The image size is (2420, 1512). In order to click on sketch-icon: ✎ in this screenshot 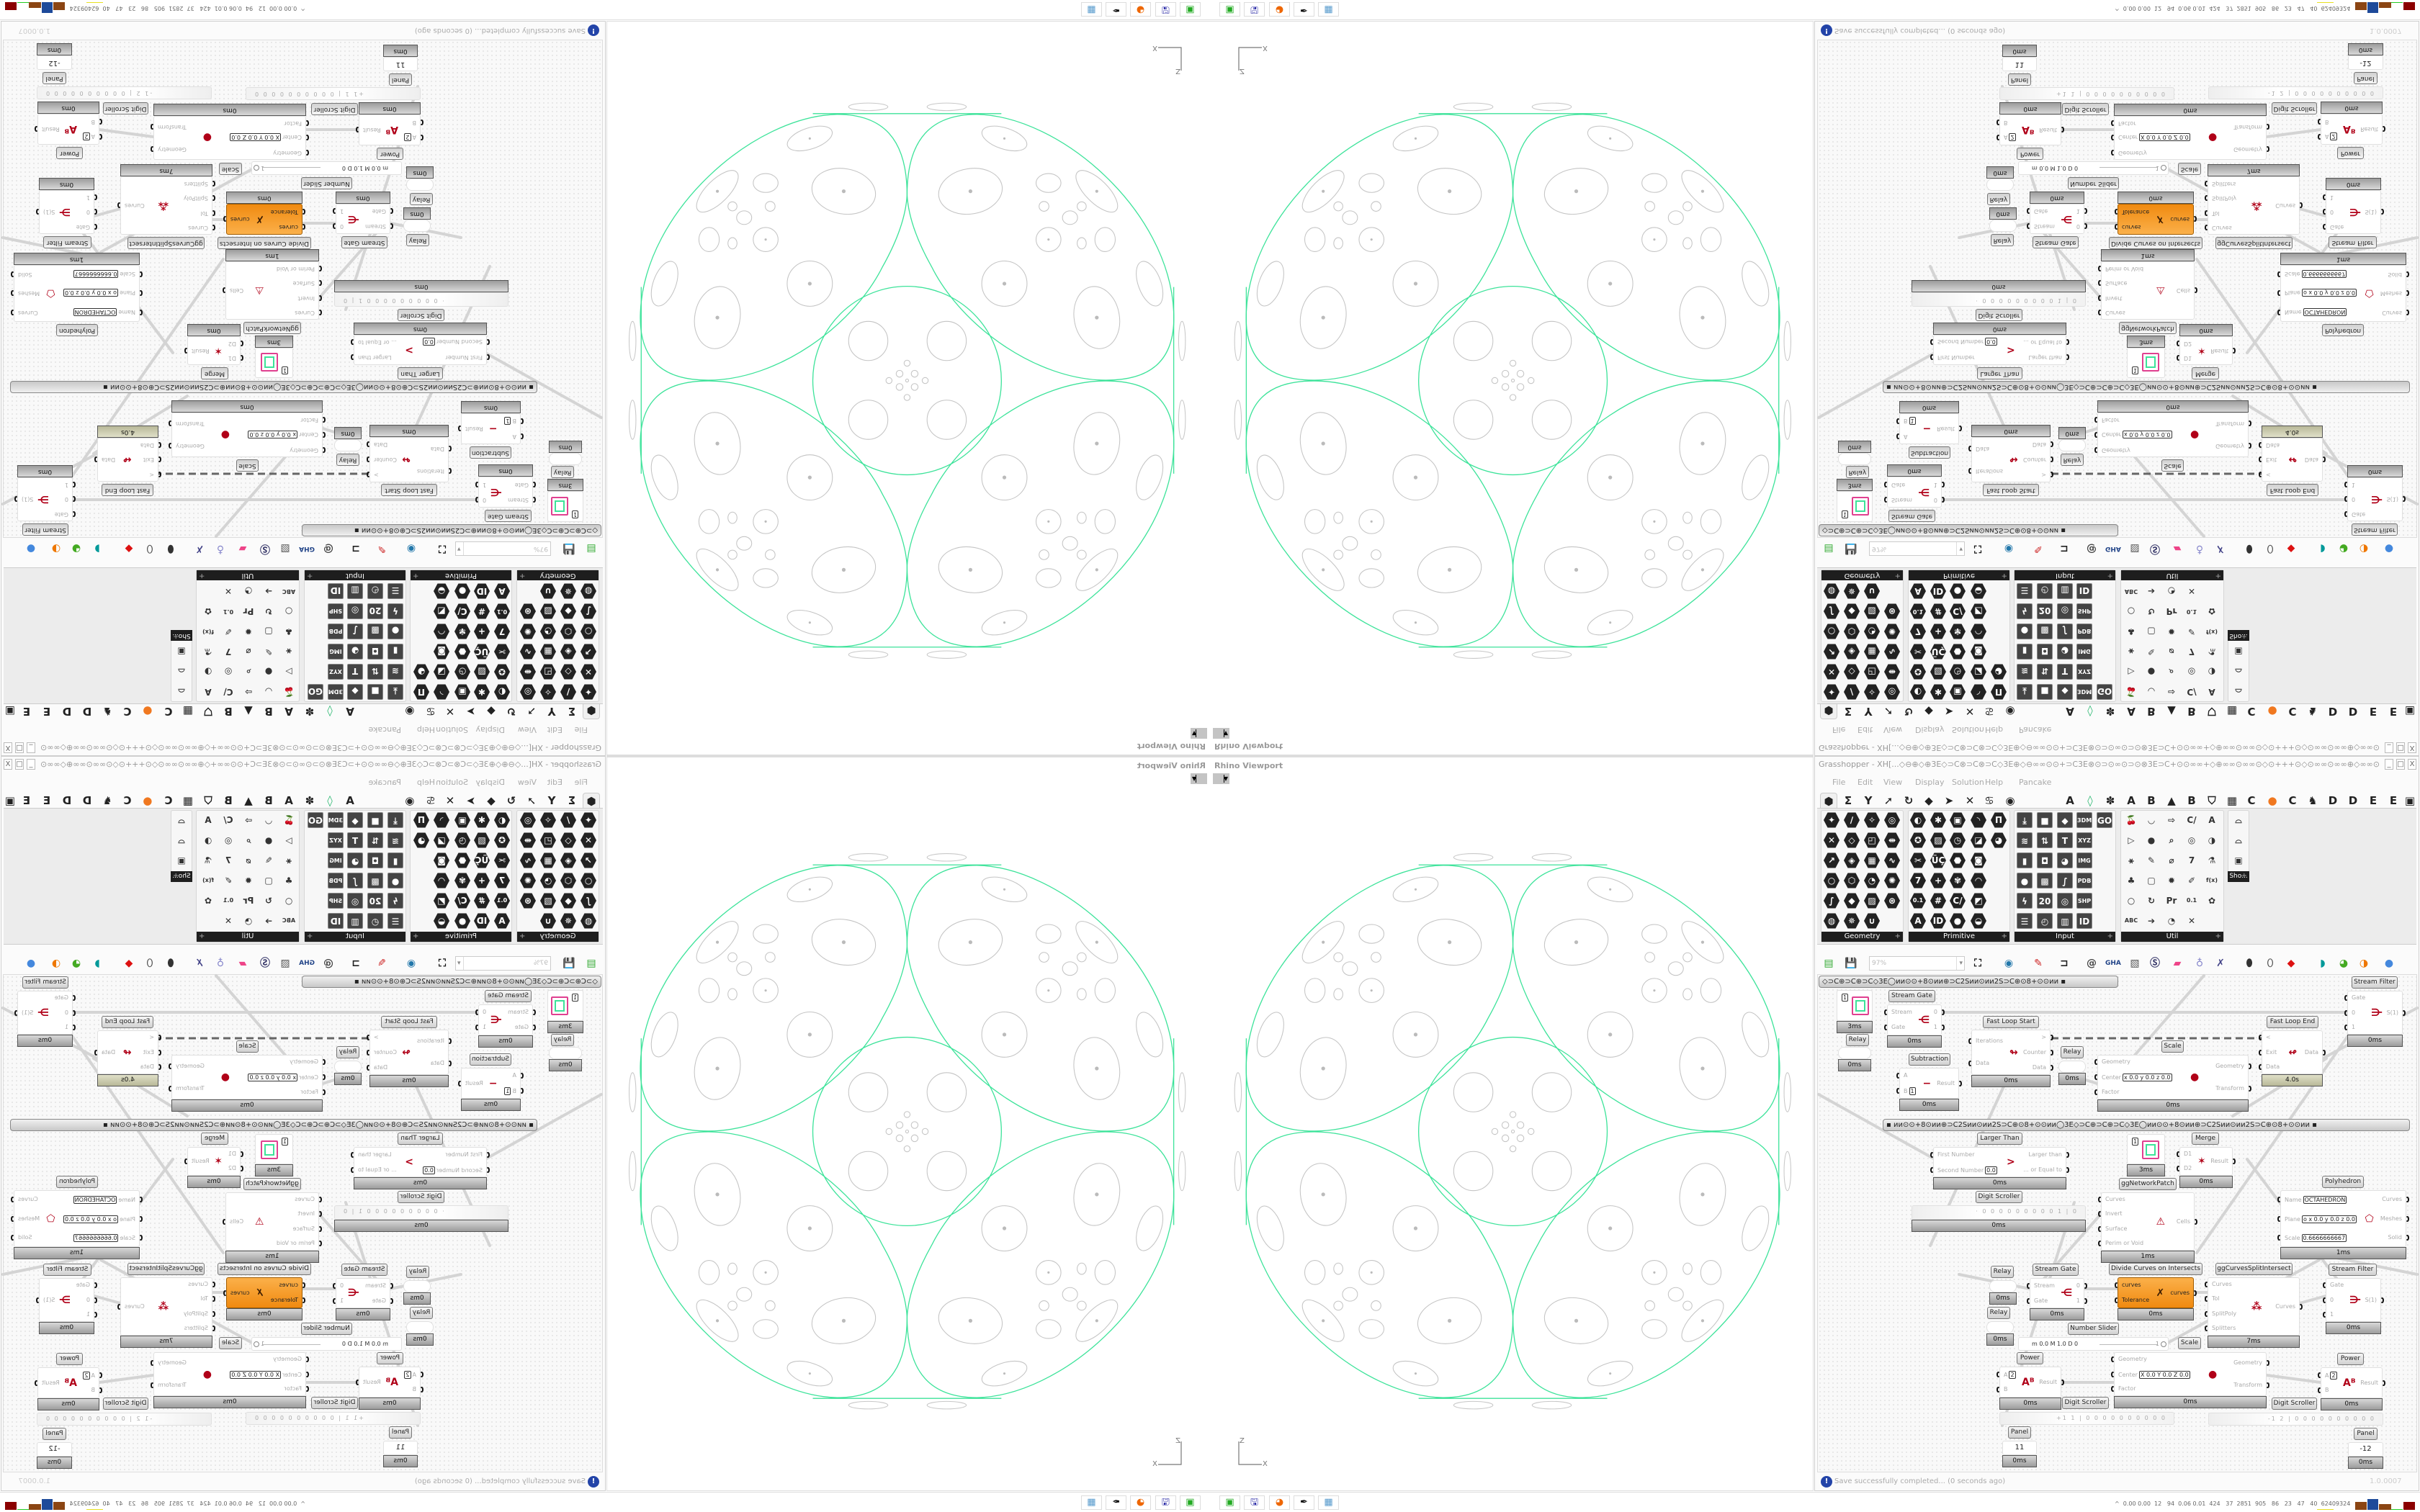, I will do `click(2038, 963)`.